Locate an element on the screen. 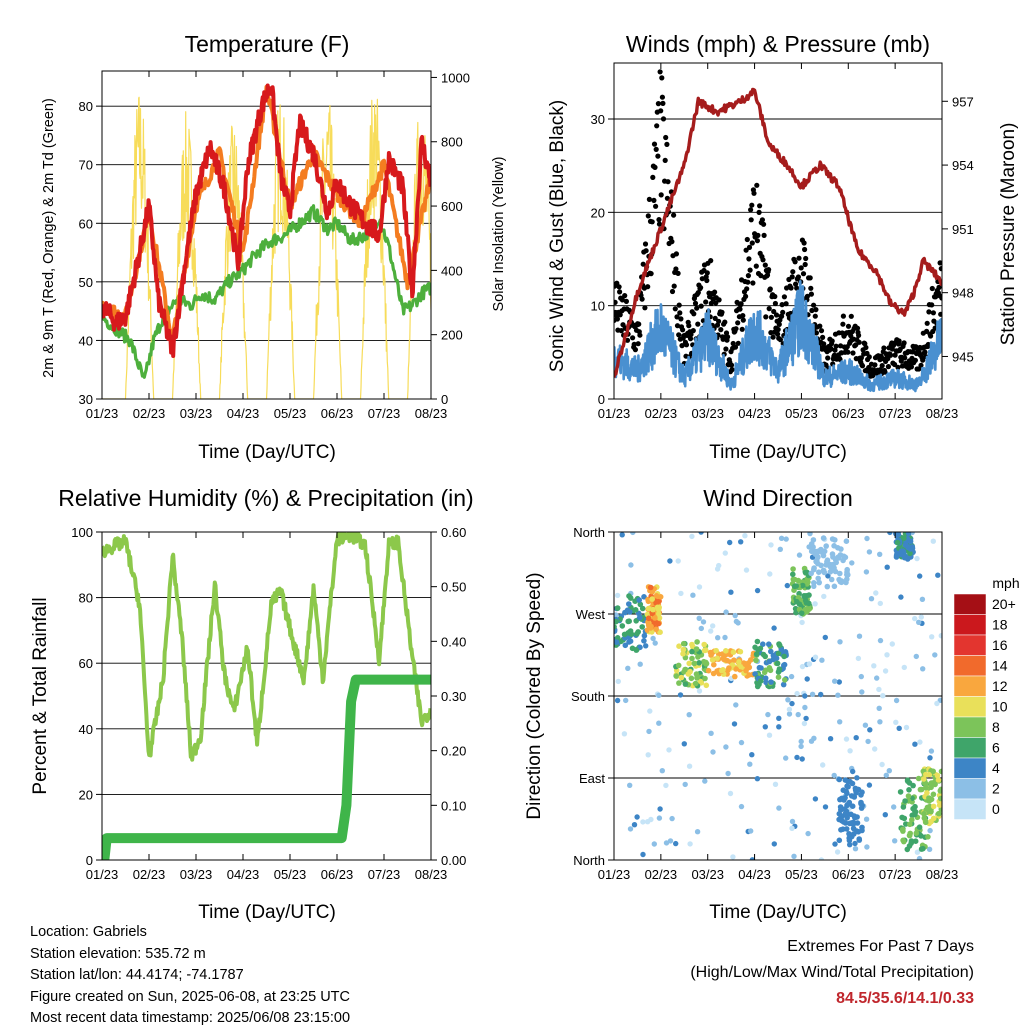 The height and width of the screenshot is (1030, 1024). winds-xtick-label: 02/23 is located at coordinates (661, 413).